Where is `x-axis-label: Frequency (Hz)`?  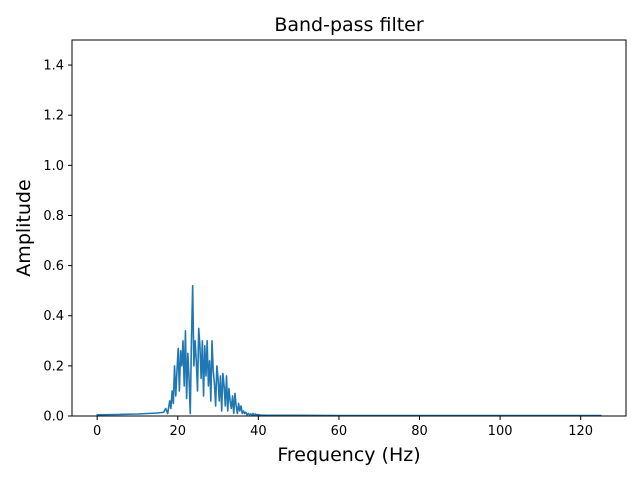 x-axis-label: Frequency (Hz) is located at coordinates (348, 455).